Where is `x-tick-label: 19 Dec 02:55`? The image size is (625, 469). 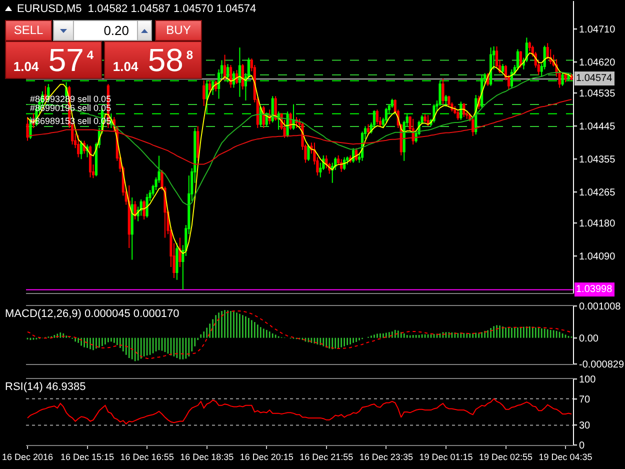
x-tick-label: 19 Dec 02:55 is located at coordinates (505, 457).